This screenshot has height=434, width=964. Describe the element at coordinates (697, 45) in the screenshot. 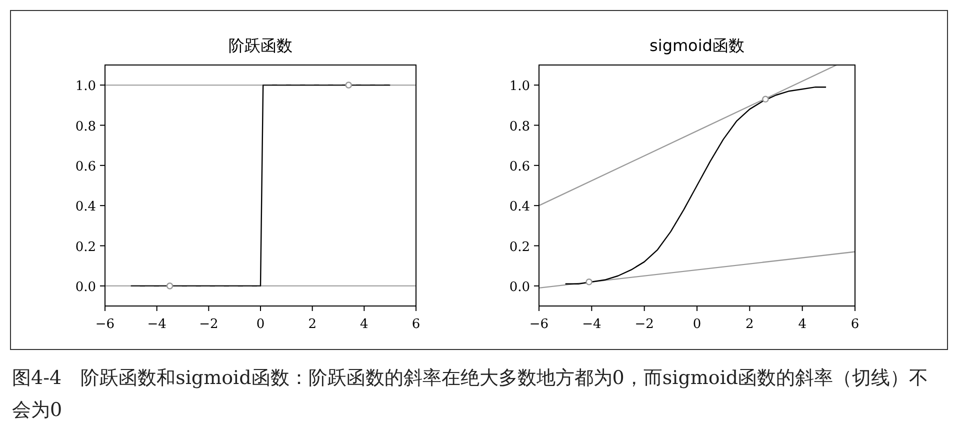

I see `chart-title: sigmoid函数` at that location.